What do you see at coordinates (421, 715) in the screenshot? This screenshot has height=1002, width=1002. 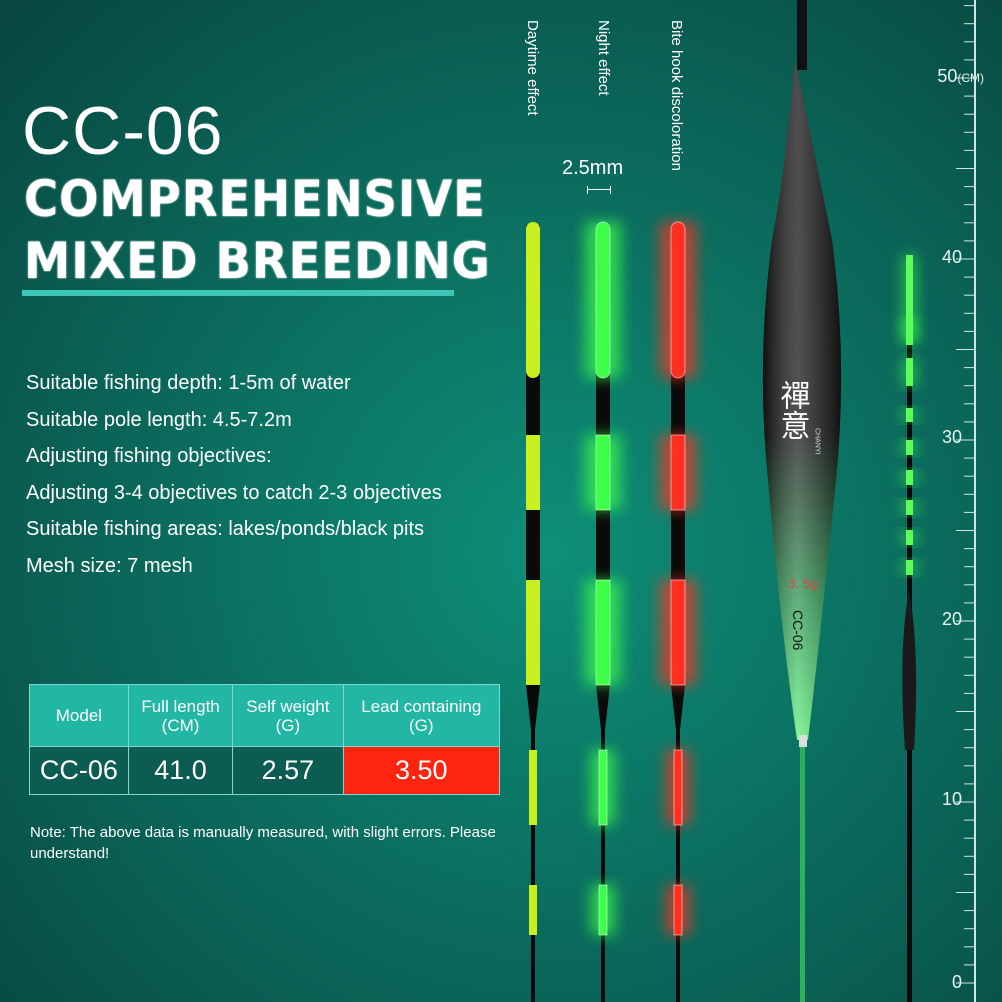 I see `header-lead: Lead containing (G)` at bounding box center [421, 715].